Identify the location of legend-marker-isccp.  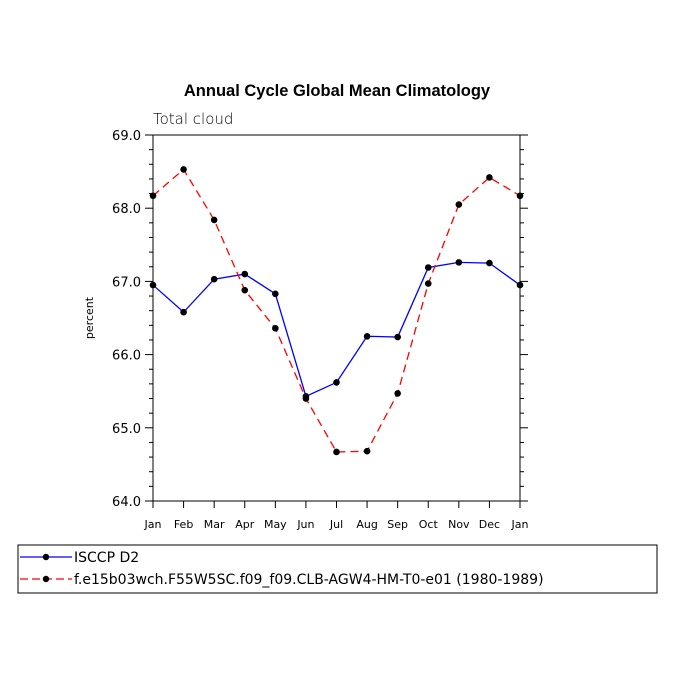
(46, 557).